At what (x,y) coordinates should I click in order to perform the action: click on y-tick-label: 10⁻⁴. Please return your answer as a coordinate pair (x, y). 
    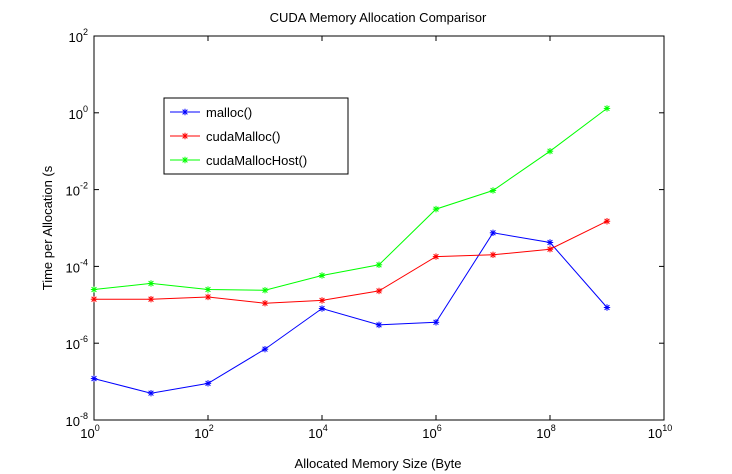
    Looking at the image, I should click on (77, 266).